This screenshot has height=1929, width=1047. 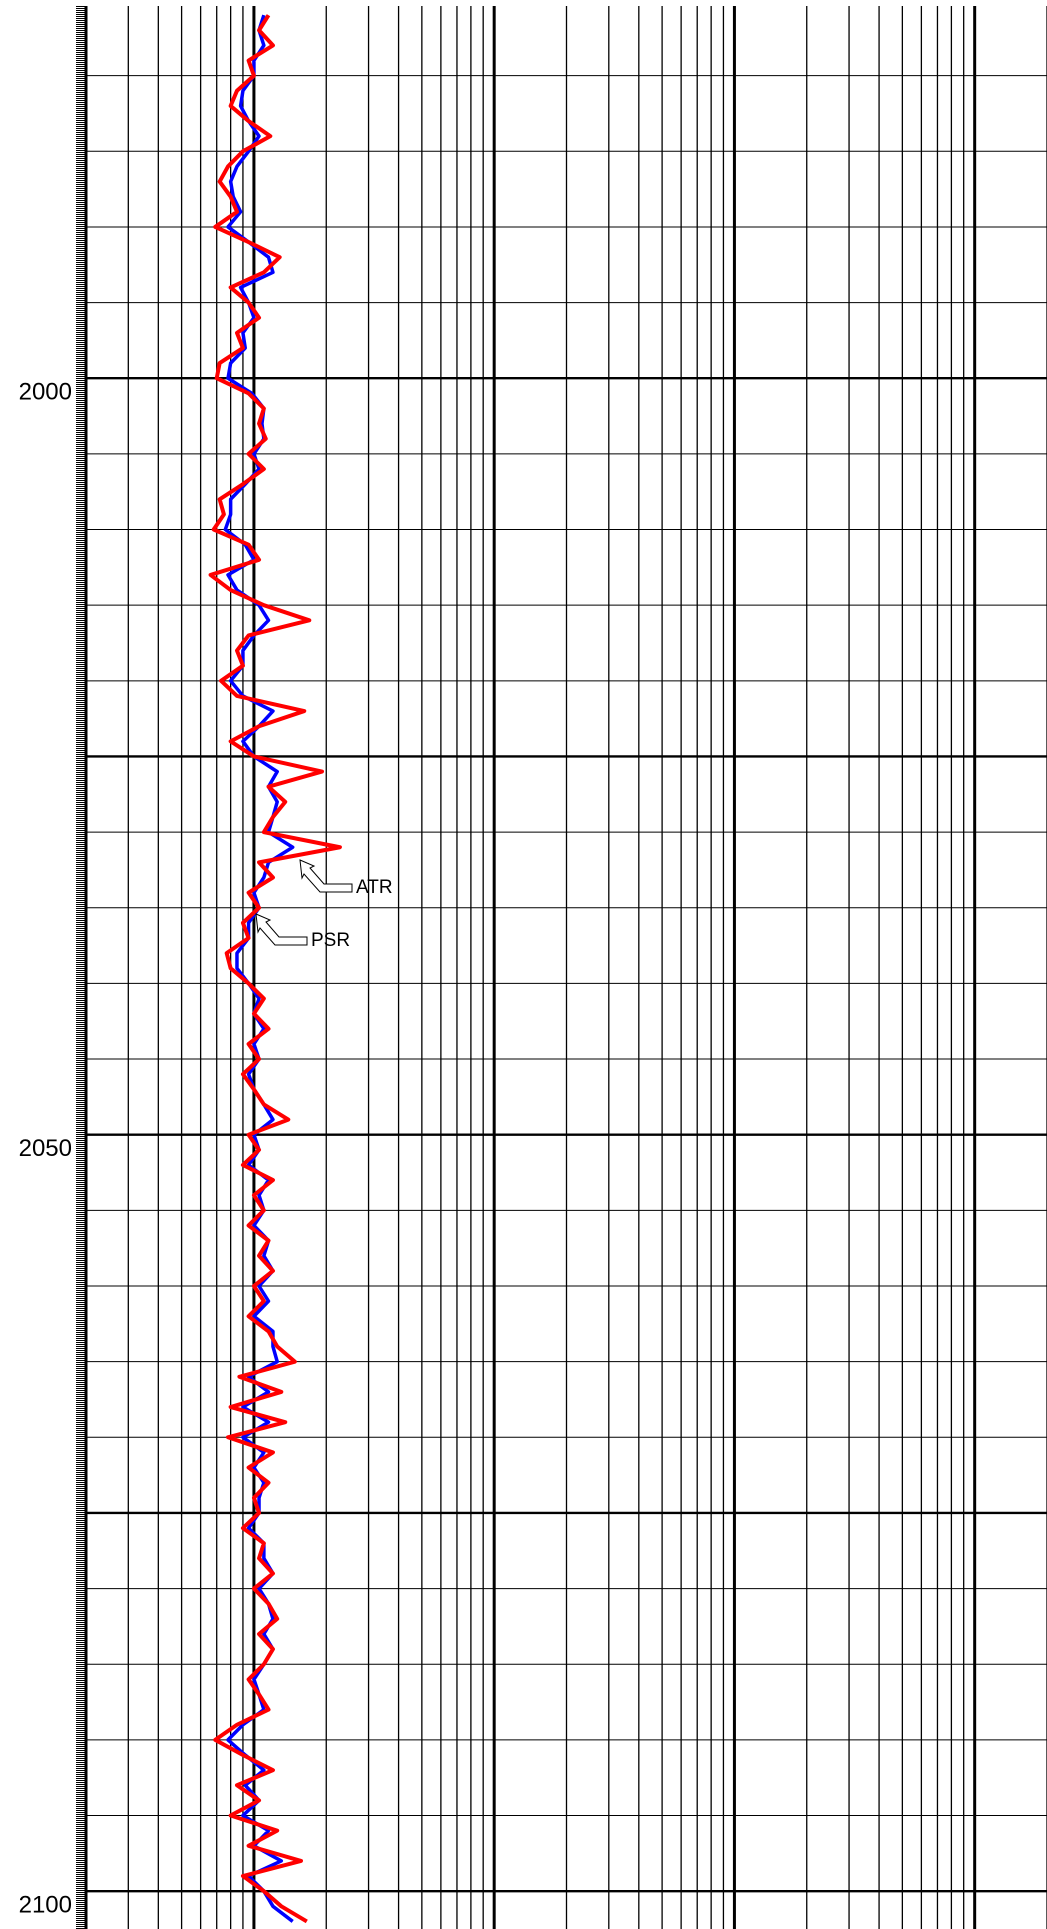 I want to click on curve-label: ATR, so click(x=374, y=887).